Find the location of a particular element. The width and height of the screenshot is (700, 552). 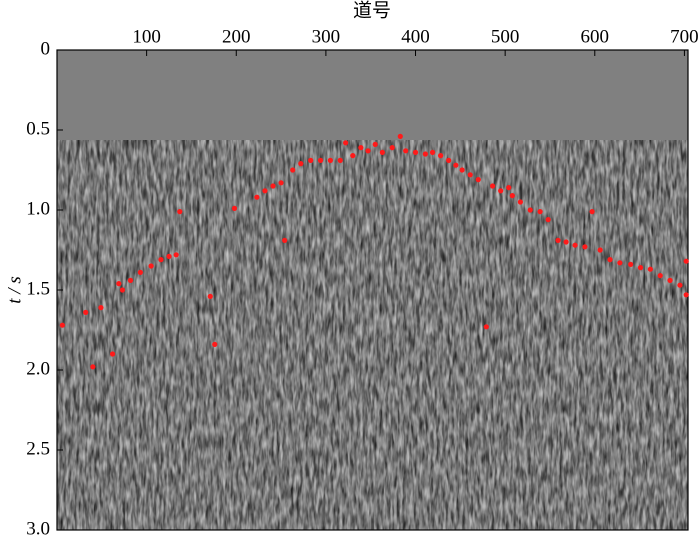

y-tick-label: 2.5 is located at coordinates (38, 448).